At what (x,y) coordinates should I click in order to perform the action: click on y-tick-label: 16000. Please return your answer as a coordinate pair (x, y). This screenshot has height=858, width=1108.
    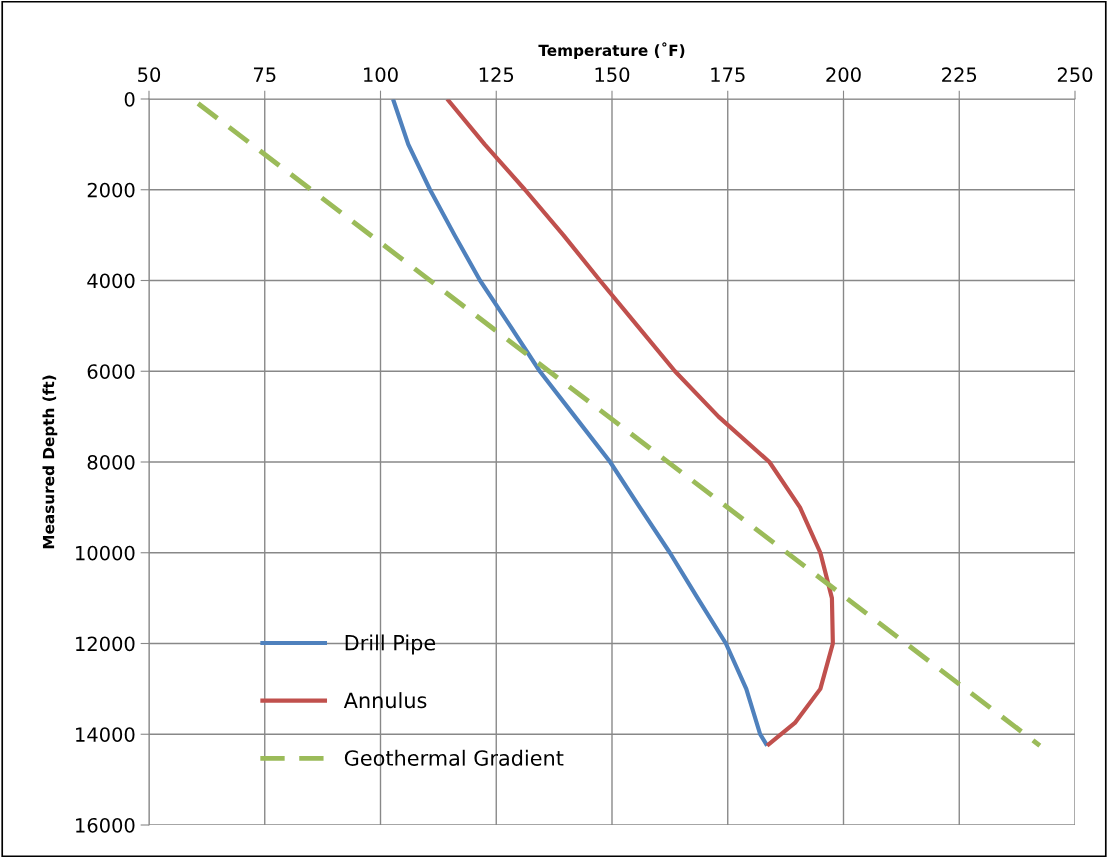
    Looking at the image, I should click on (105, 825).